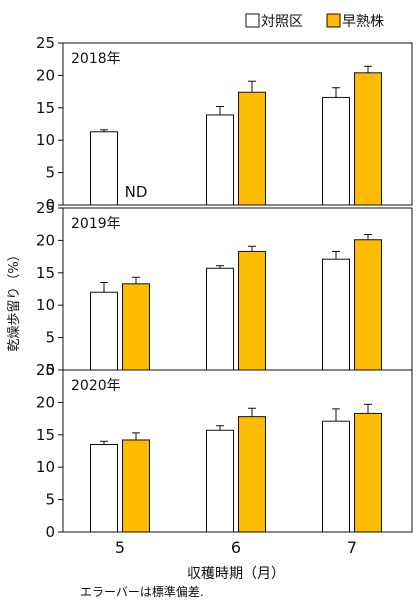  I want to click on note-text: エラーバーは標準偏差., so click(142, 591).